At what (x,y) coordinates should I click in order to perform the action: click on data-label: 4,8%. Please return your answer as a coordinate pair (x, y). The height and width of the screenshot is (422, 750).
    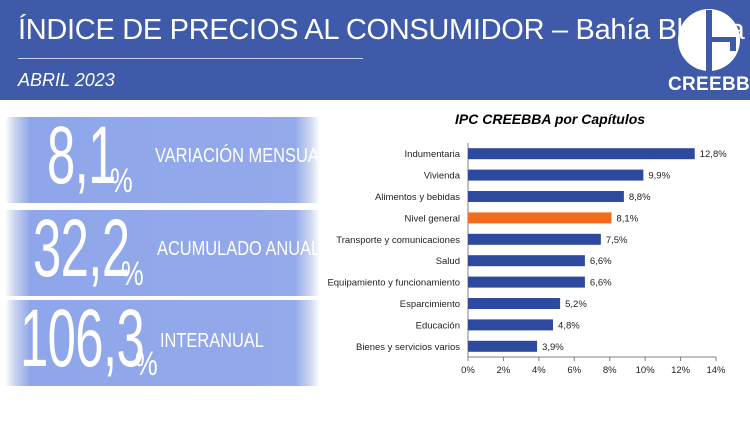
    Looking at the image, I should click on (569, 325).